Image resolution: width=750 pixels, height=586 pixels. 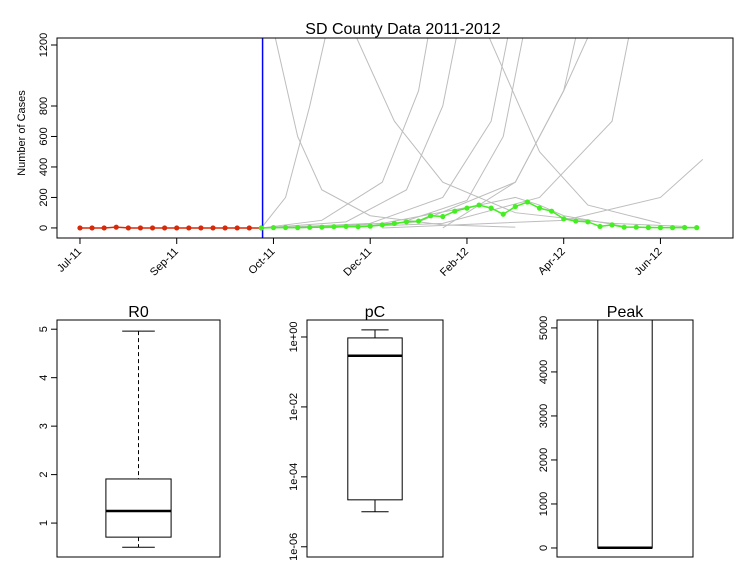 I want to click on y-tick-label: 1e-04, so click(x=294, y=477).